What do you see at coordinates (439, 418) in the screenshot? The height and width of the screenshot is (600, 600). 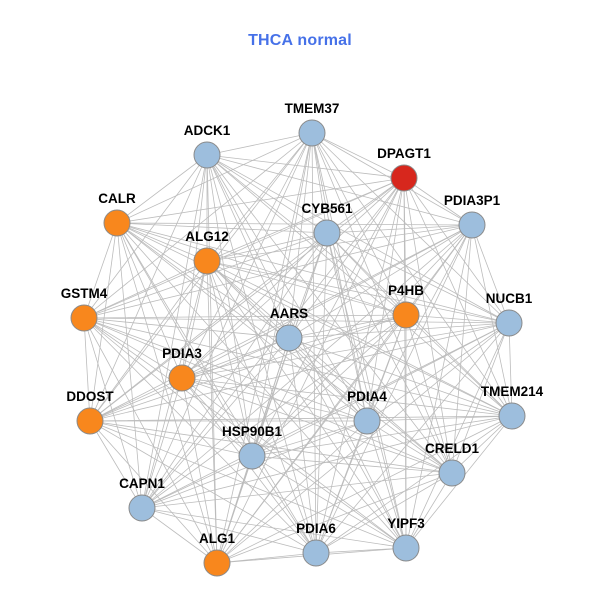 I see `edge-TMEM214-PDIA4` at bounding box center [439, 418].